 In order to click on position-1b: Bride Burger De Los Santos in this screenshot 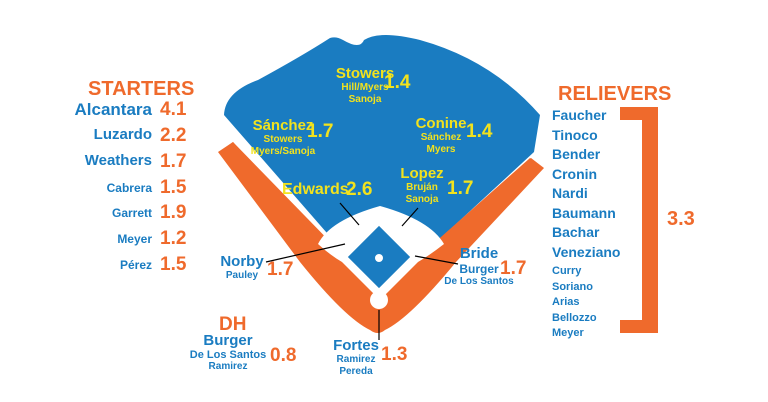, I will do `click(479, 267)`.